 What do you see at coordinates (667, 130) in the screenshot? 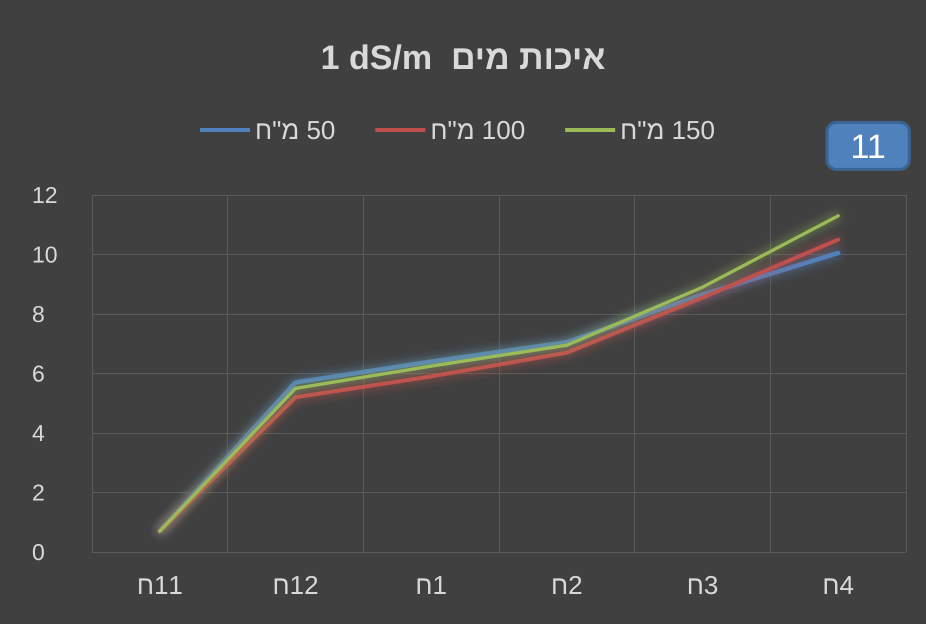
I see `legend-label: 150 מ"ח` at bounding box center [667, 130].